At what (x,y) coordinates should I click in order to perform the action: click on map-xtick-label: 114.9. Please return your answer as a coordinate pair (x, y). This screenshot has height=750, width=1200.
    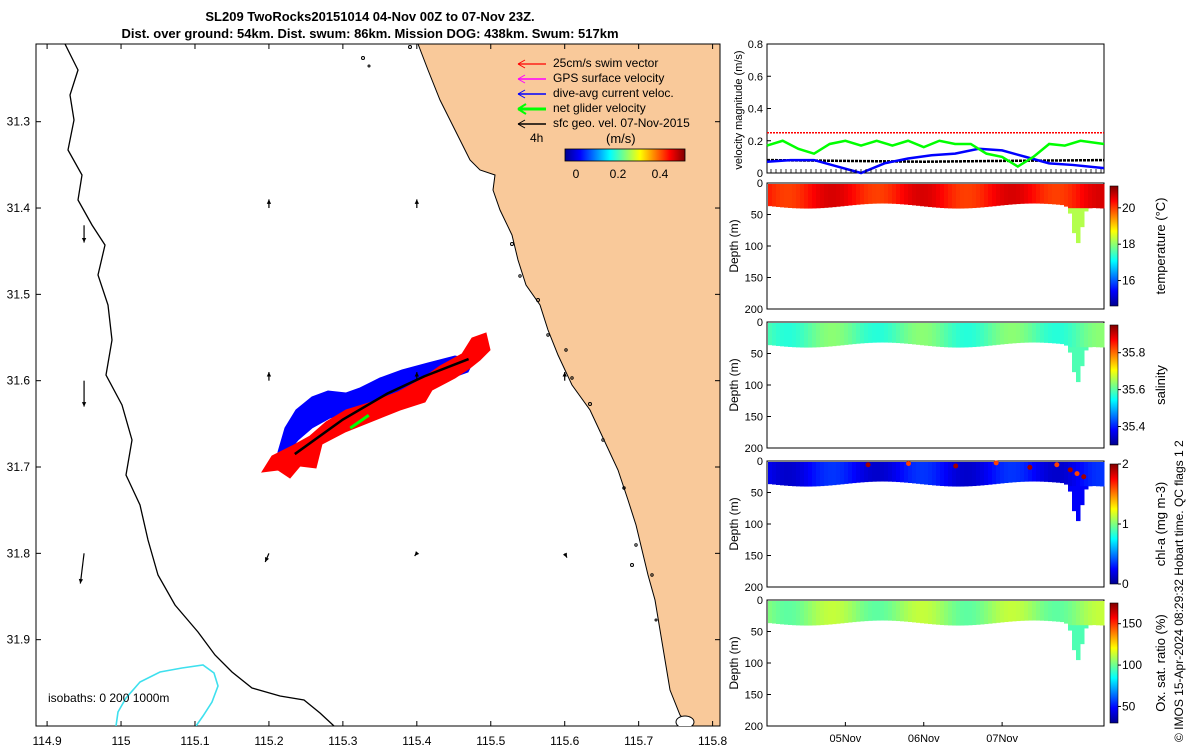
    Looking at the image, I should click on (47, 741).